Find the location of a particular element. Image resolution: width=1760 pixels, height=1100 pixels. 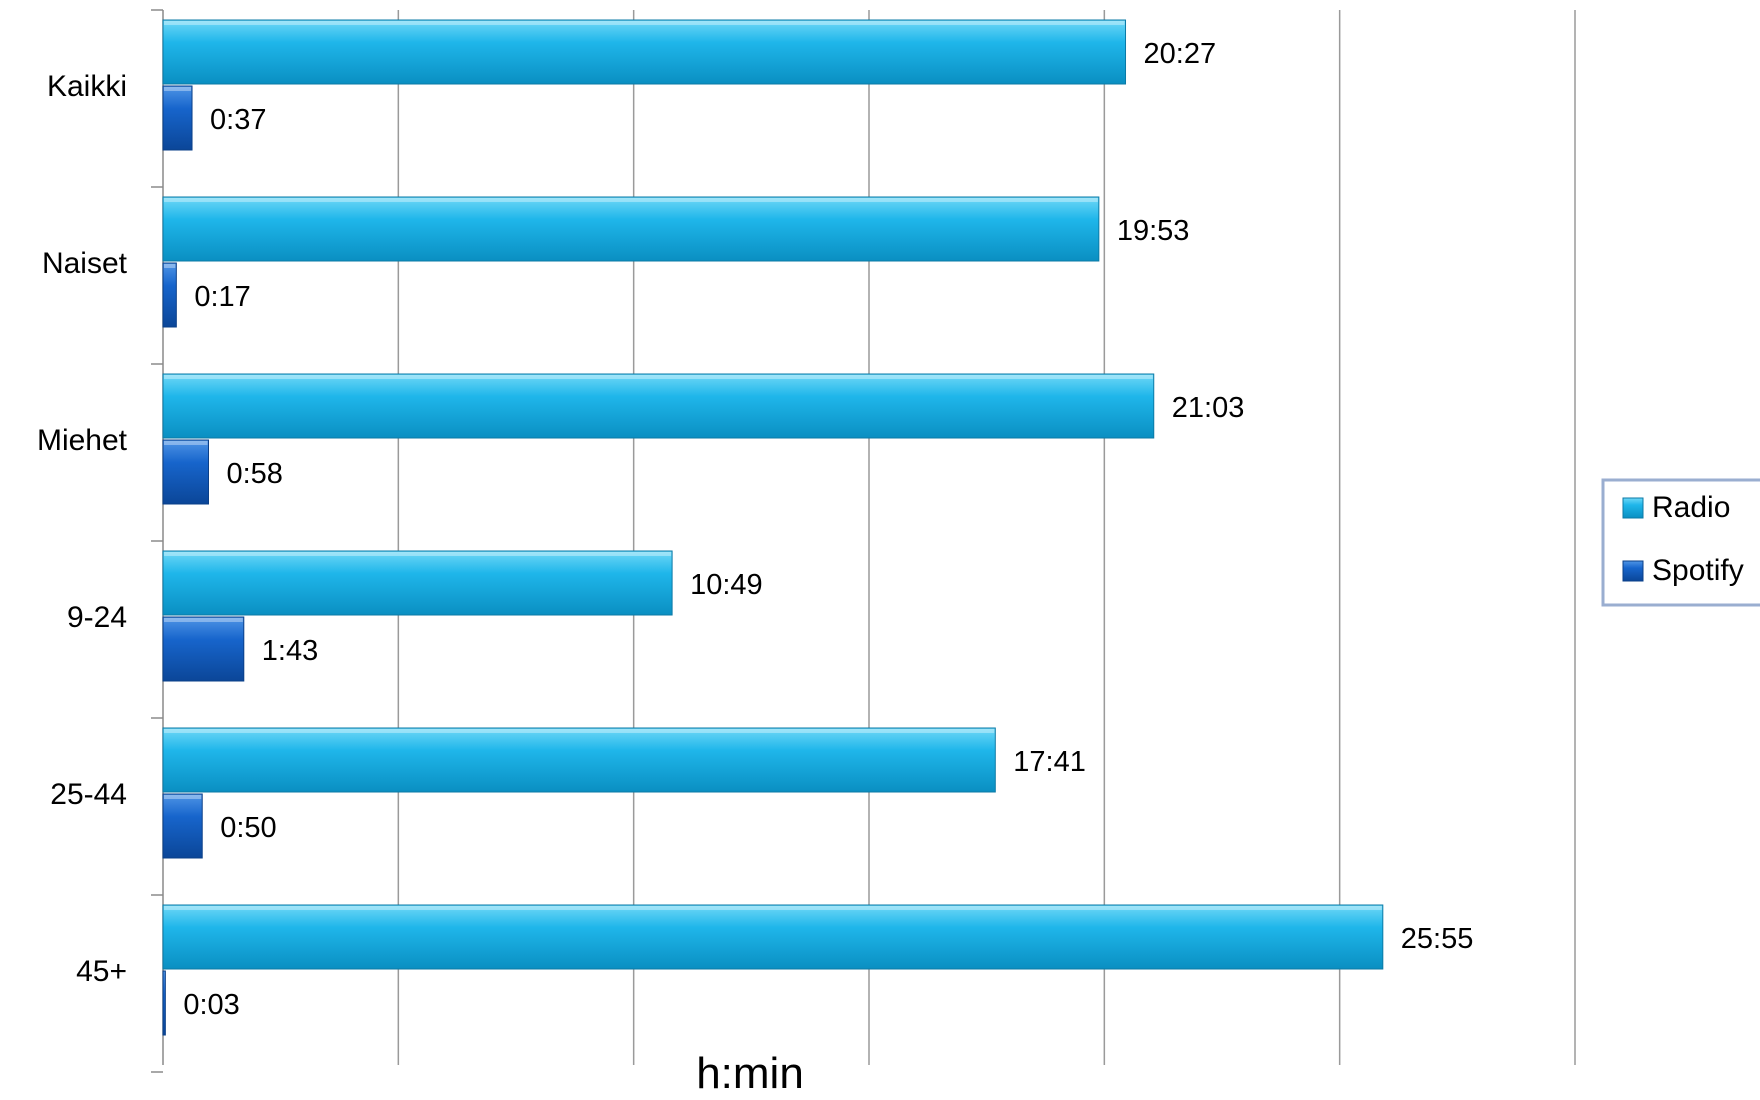

data-label-radio: 10:49 is located at coordinates (726, 585).